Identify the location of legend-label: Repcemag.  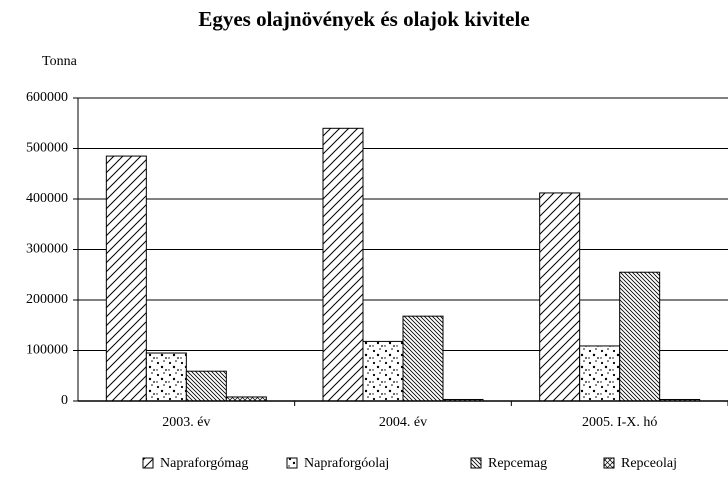
(517, 463).